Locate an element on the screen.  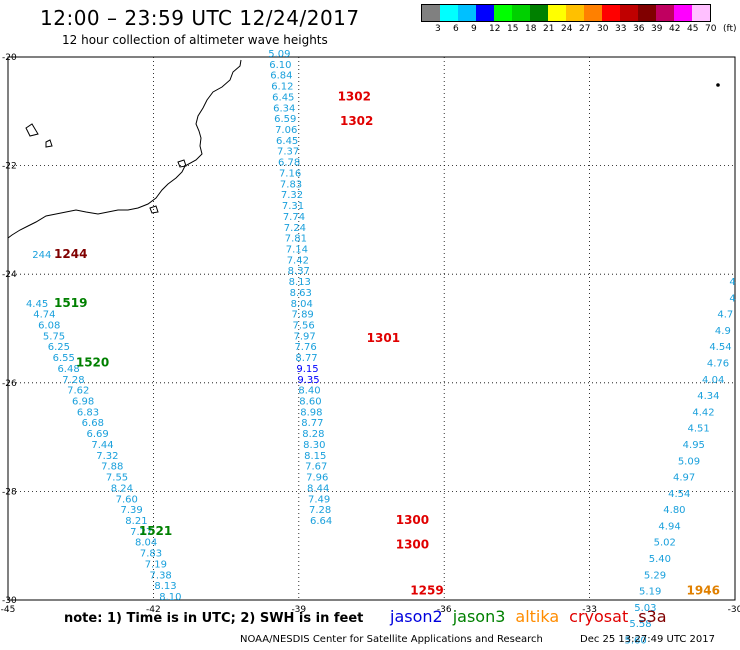
legend-label: 18 is located at coordinates (531, 29).